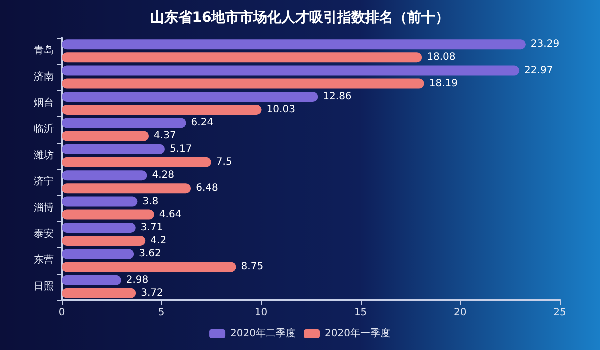  What do you see at coordinates (207, 188) in the screenshot?
I see `data-label: 6.48` at bounding box center [207, 188].